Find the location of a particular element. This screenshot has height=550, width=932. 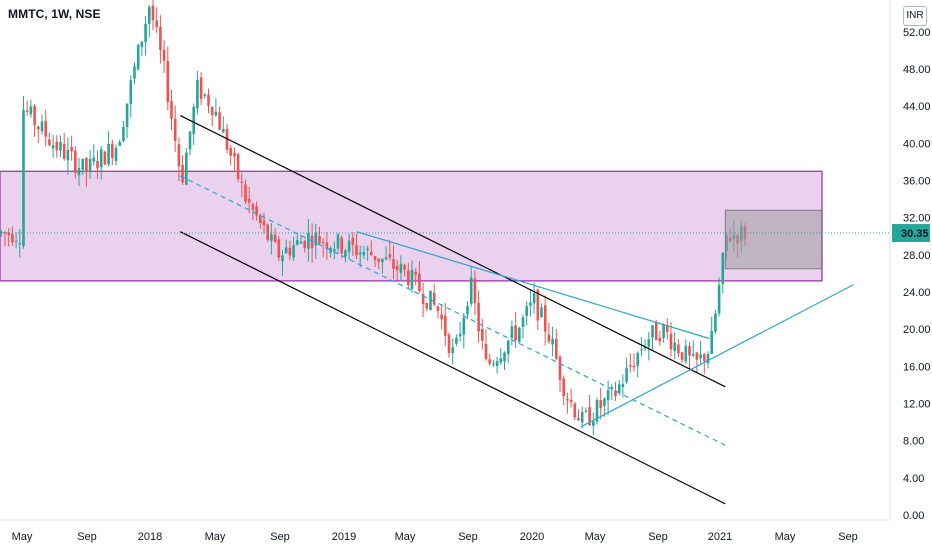

price-tick-label: 32.00 is located at coordinates (917, 219).